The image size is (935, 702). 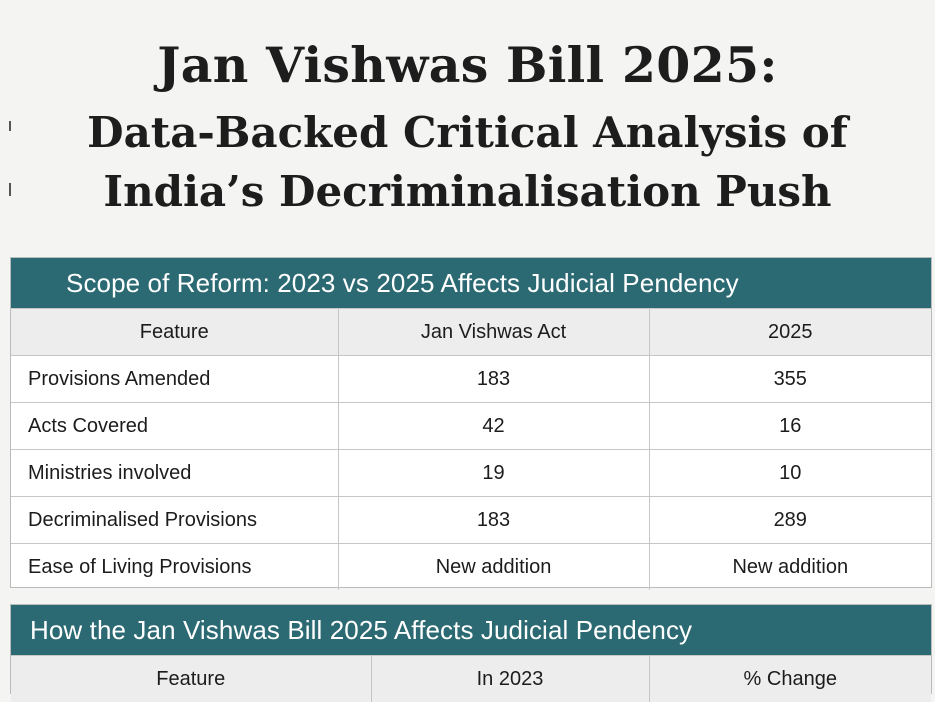 I want to click on page-title: Jan Vishwas Bill 2025:, so click(x=467, y=65).